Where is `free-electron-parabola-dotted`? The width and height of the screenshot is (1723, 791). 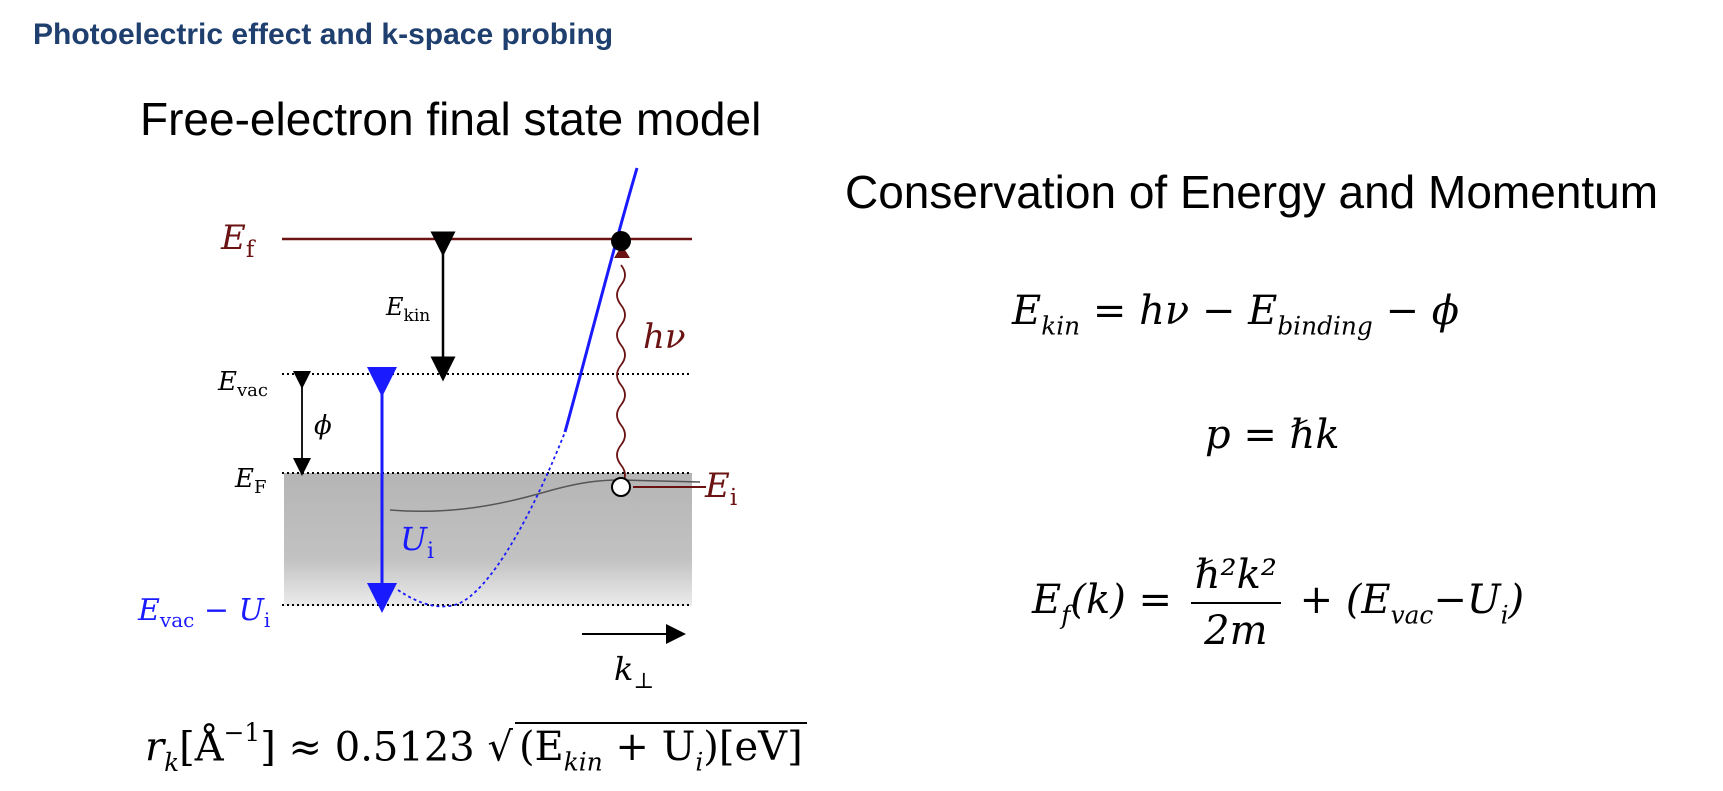
free-electron-parabola-dotted is located at coordinates (481, 519).